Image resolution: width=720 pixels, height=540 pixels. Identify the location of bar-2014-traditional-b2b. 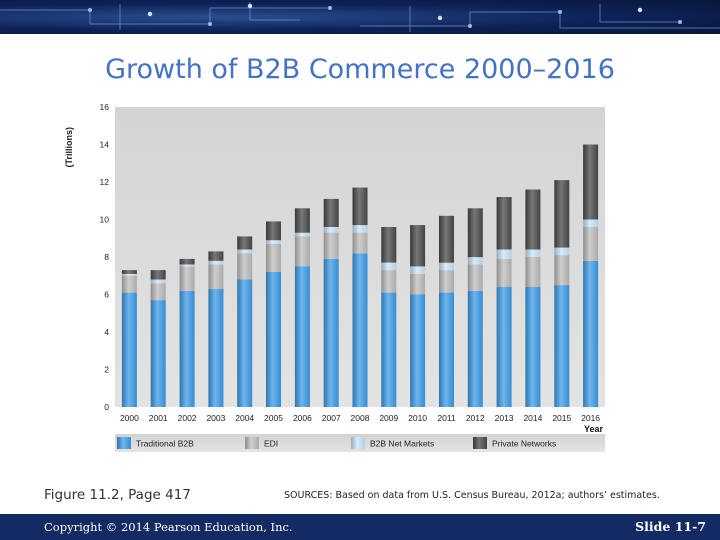
(533, 347).